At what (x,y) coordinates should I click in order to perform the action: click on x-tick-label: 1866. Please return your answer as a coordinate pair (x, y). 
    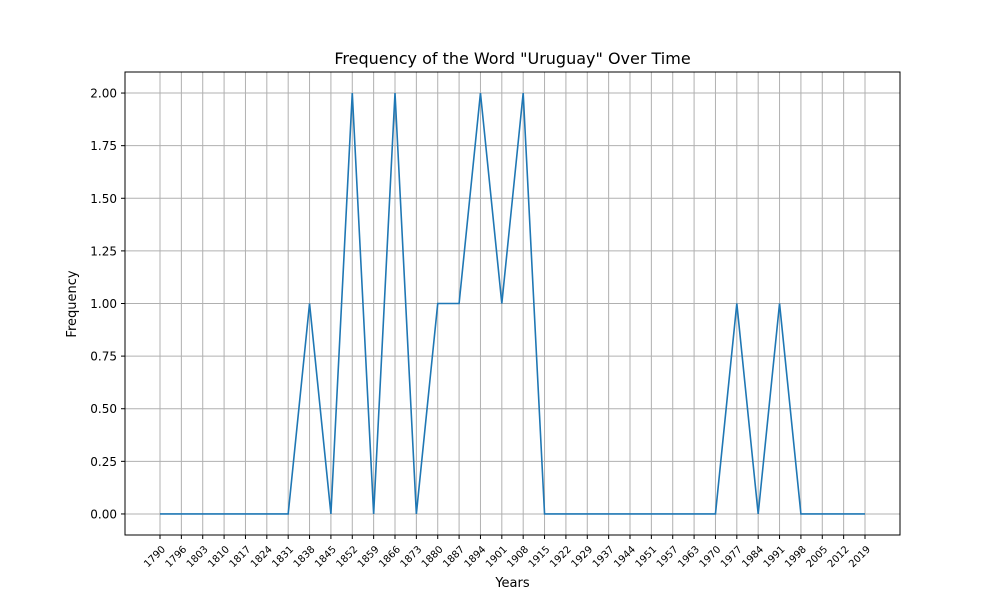
    Looking at the image, I should click on (390, 557).